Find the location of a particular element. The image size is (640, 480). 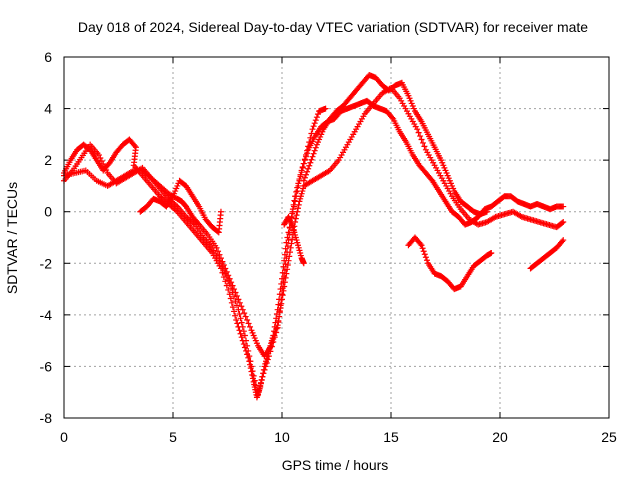

x-tick-label: 15 is located at coordinates (391, 437).